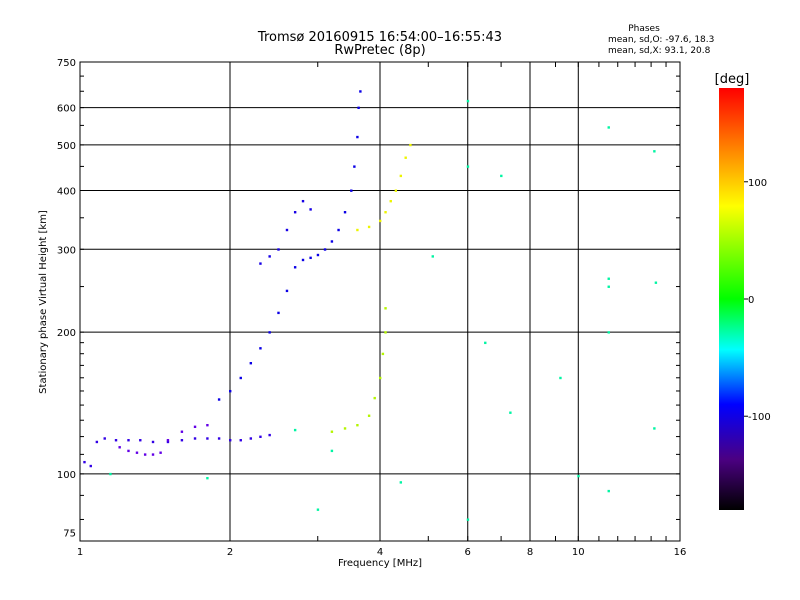 The image size is (800, 600). What do you see at coordinates (661, 40) in the screenshot?
I see `legend-line-o: mean, sd,O: -97.6, 18.3` at bounding box center [661, 40].